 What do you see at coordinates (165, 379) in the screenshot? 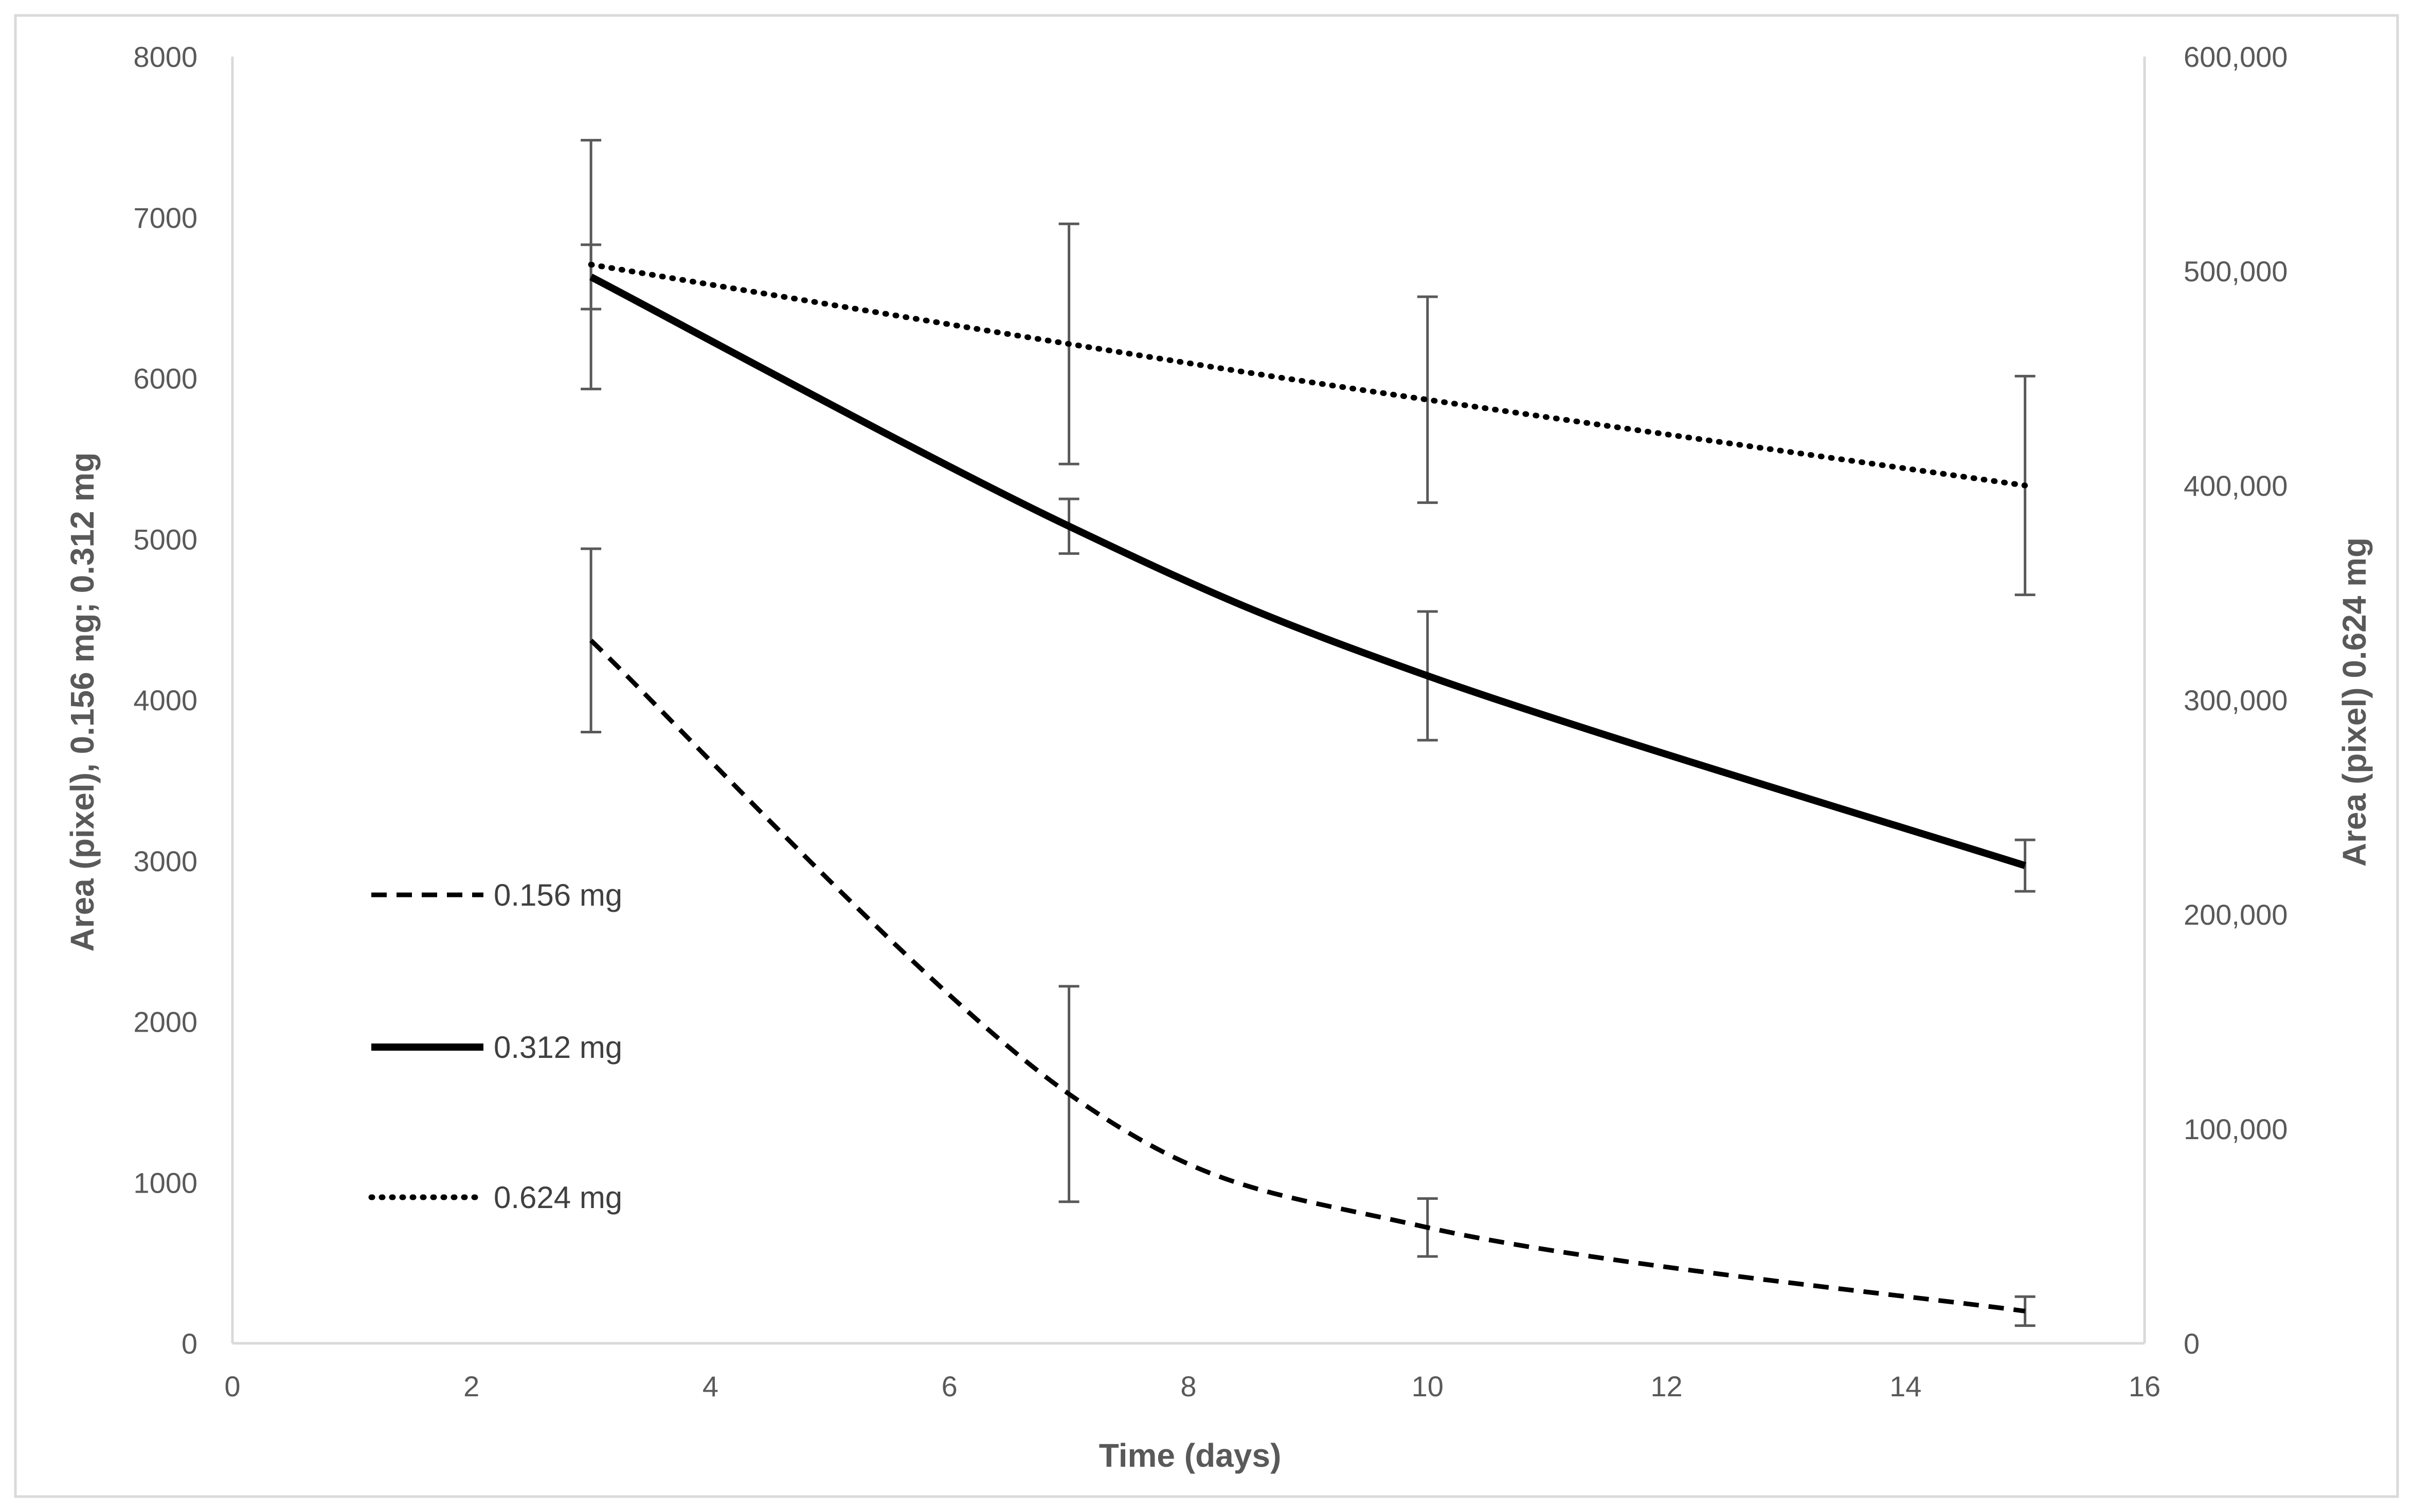
I see `y-tick-label: 6000` at bounding box center [165, 379].